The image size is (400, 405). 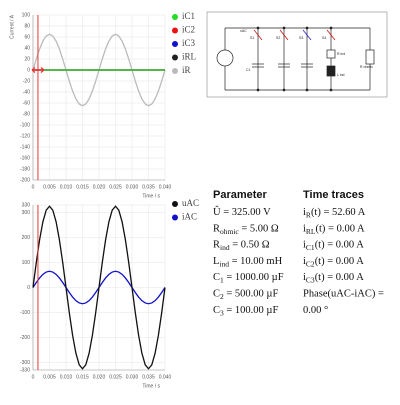 I want to click on x-tick-label: 0, so click(x=33, y=377).